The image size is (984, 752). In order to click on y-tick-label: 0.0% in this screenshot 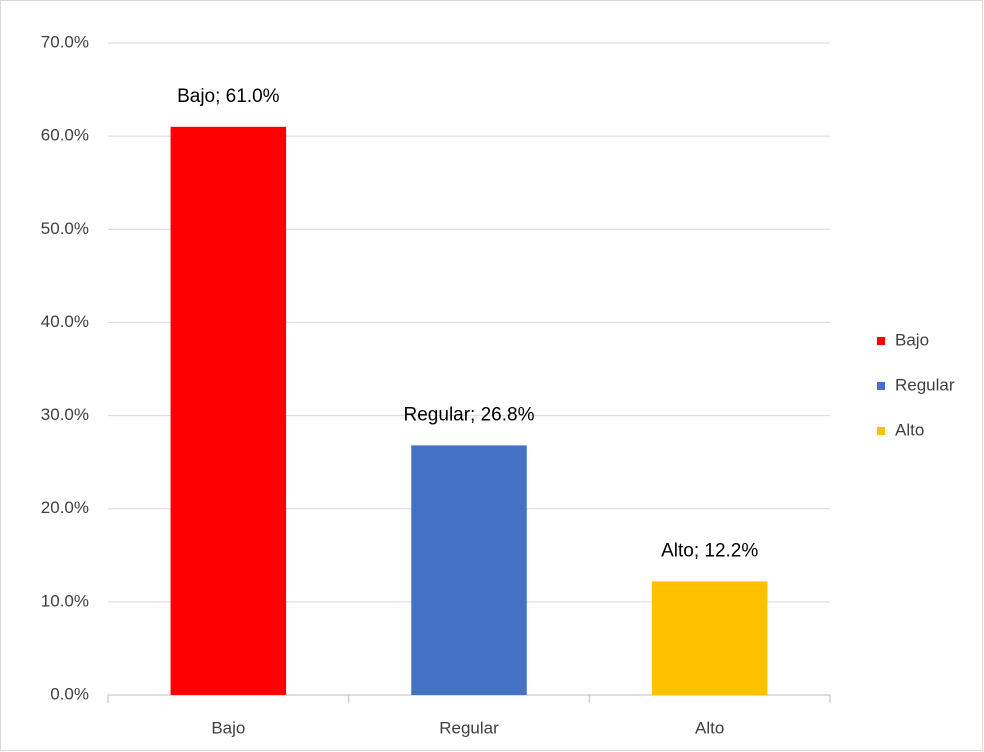, I will do `click(69, 693)`.